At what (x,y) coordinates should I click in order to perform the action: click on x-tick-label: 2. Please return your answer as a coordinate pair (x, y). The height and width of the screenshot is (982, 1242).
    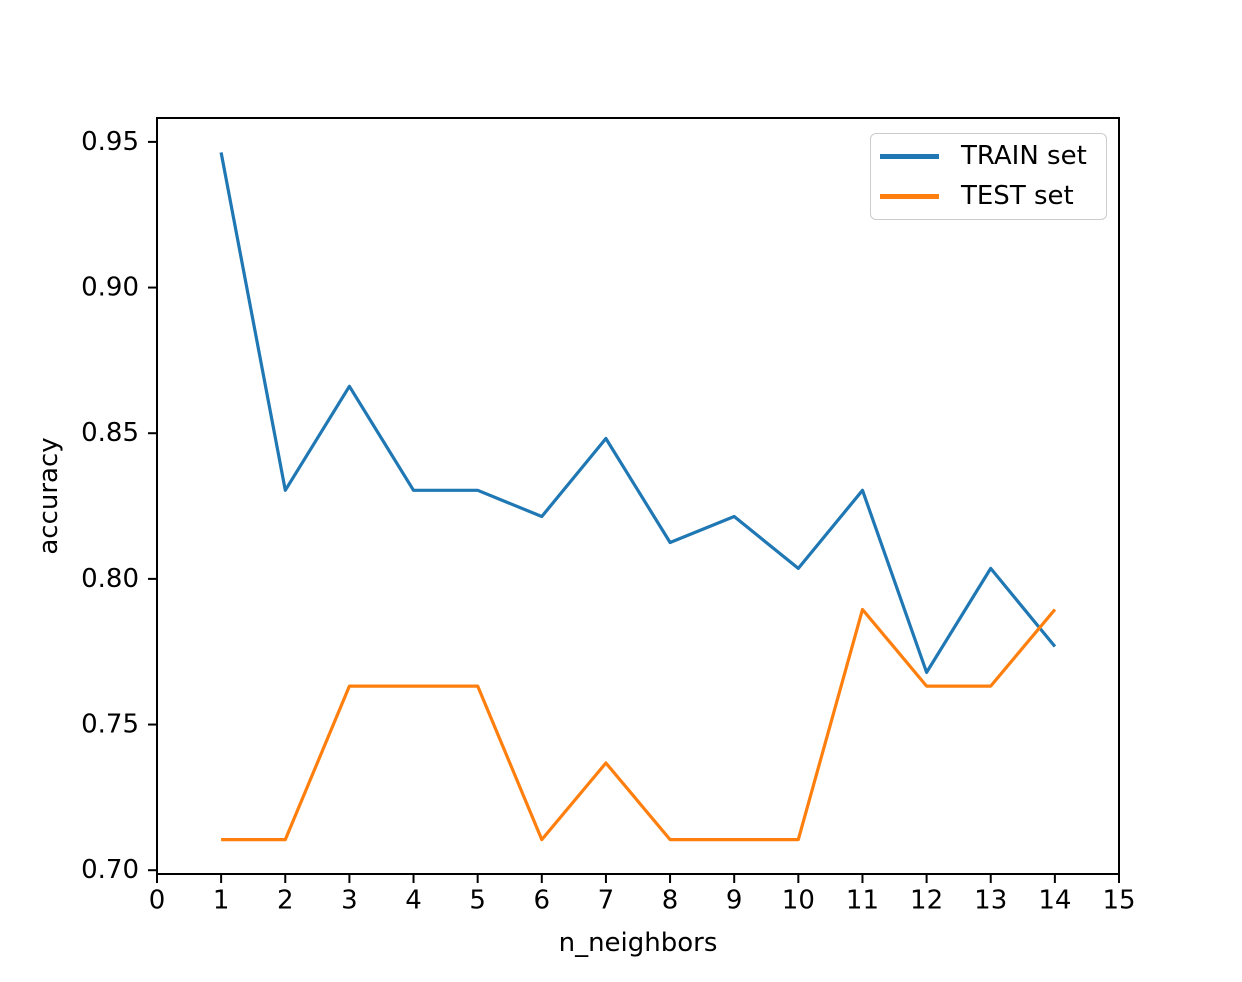
    Looking at the image, I should click on (285, 900).